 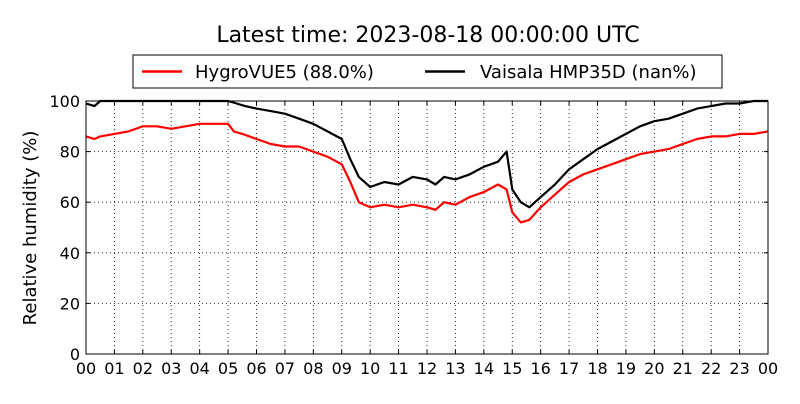 What do you see at coordinates (70, 152) in the screenshot?
I see `y-tick-label: 80` at bounding box center [70, 152].